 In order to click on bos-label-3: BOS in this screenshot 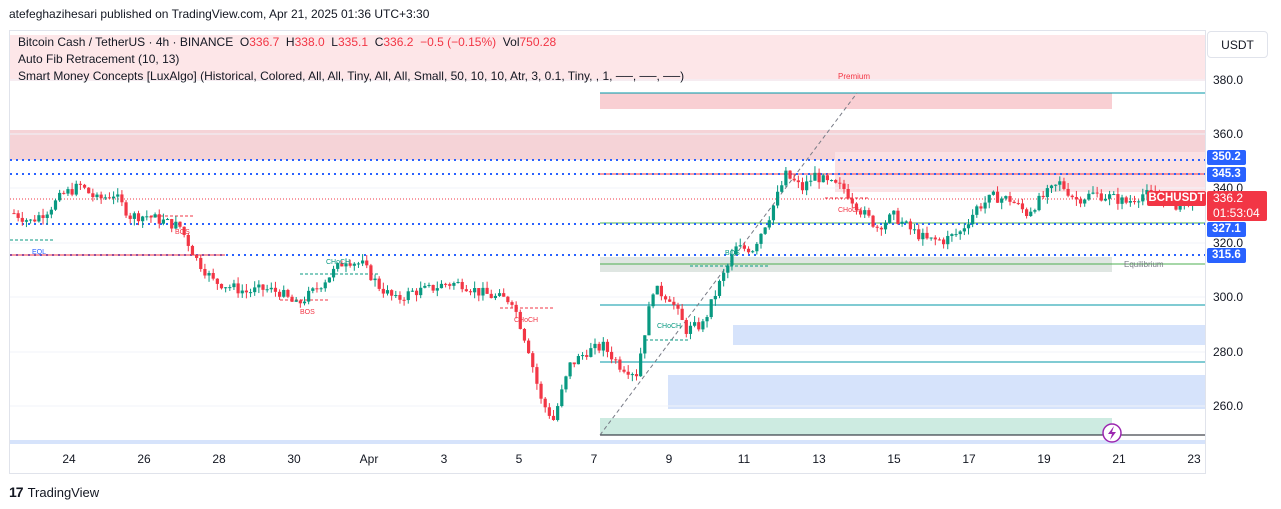, I will do `click(732, 253)`.